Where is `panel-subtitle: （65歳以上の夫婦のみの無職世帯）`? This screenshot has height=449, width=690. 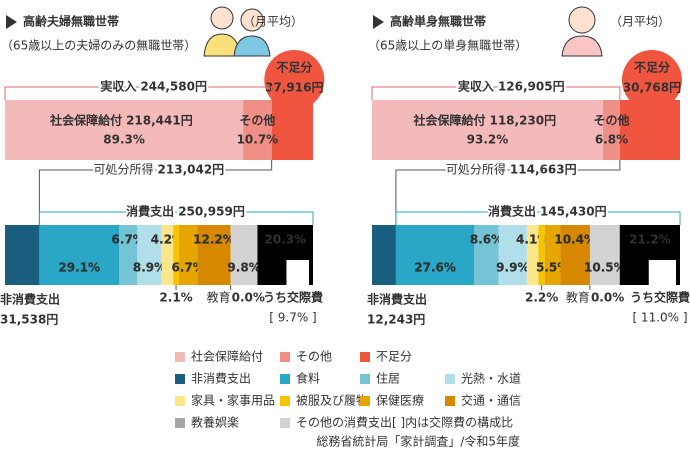
panel-subtitle: （65歳以上の夫婦のみの無職世帯） is located at coordinates (98, 45).